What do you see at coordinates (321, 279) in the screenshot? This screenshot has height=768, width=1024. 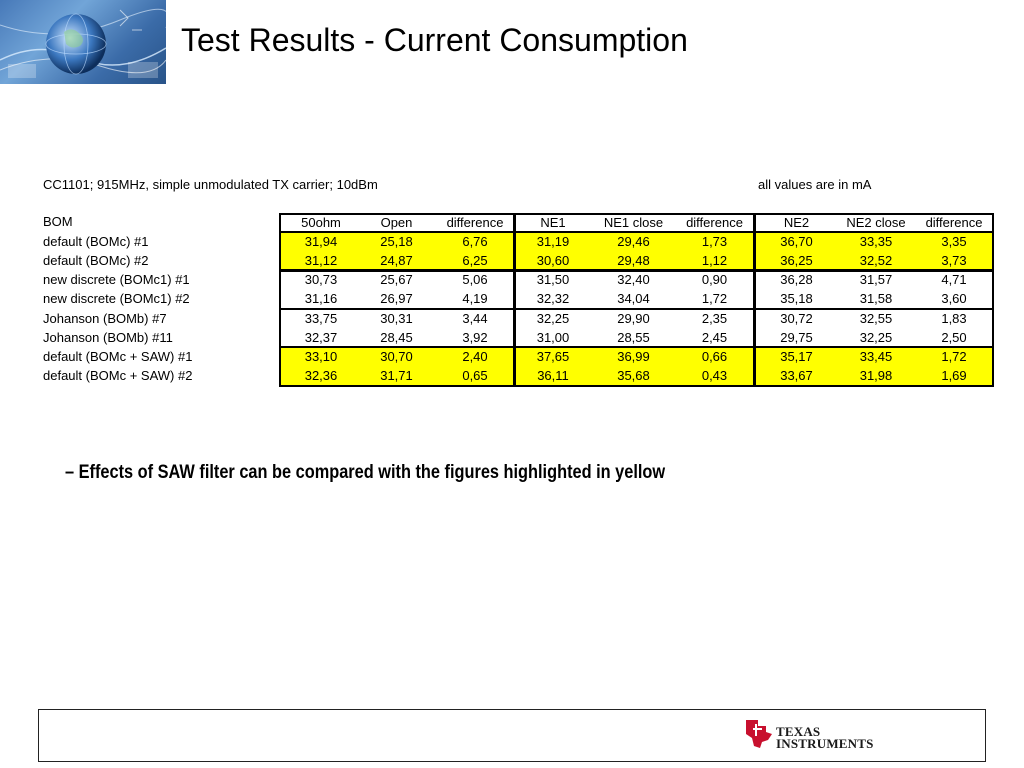 I see `table-cell: 30,73` at bounding box center [321, 279].